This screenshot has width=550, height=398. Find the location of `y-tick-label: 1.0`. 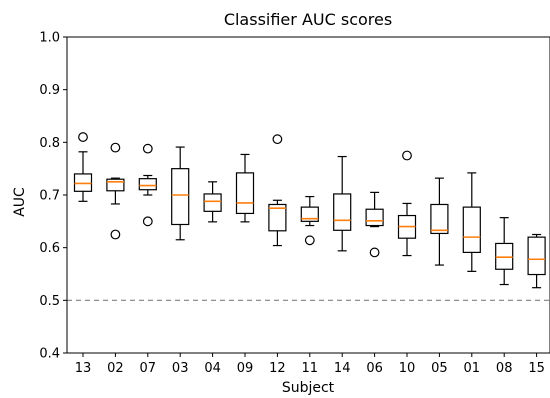

y-tick-label: 1.0 is located at coordinates (49, 38).